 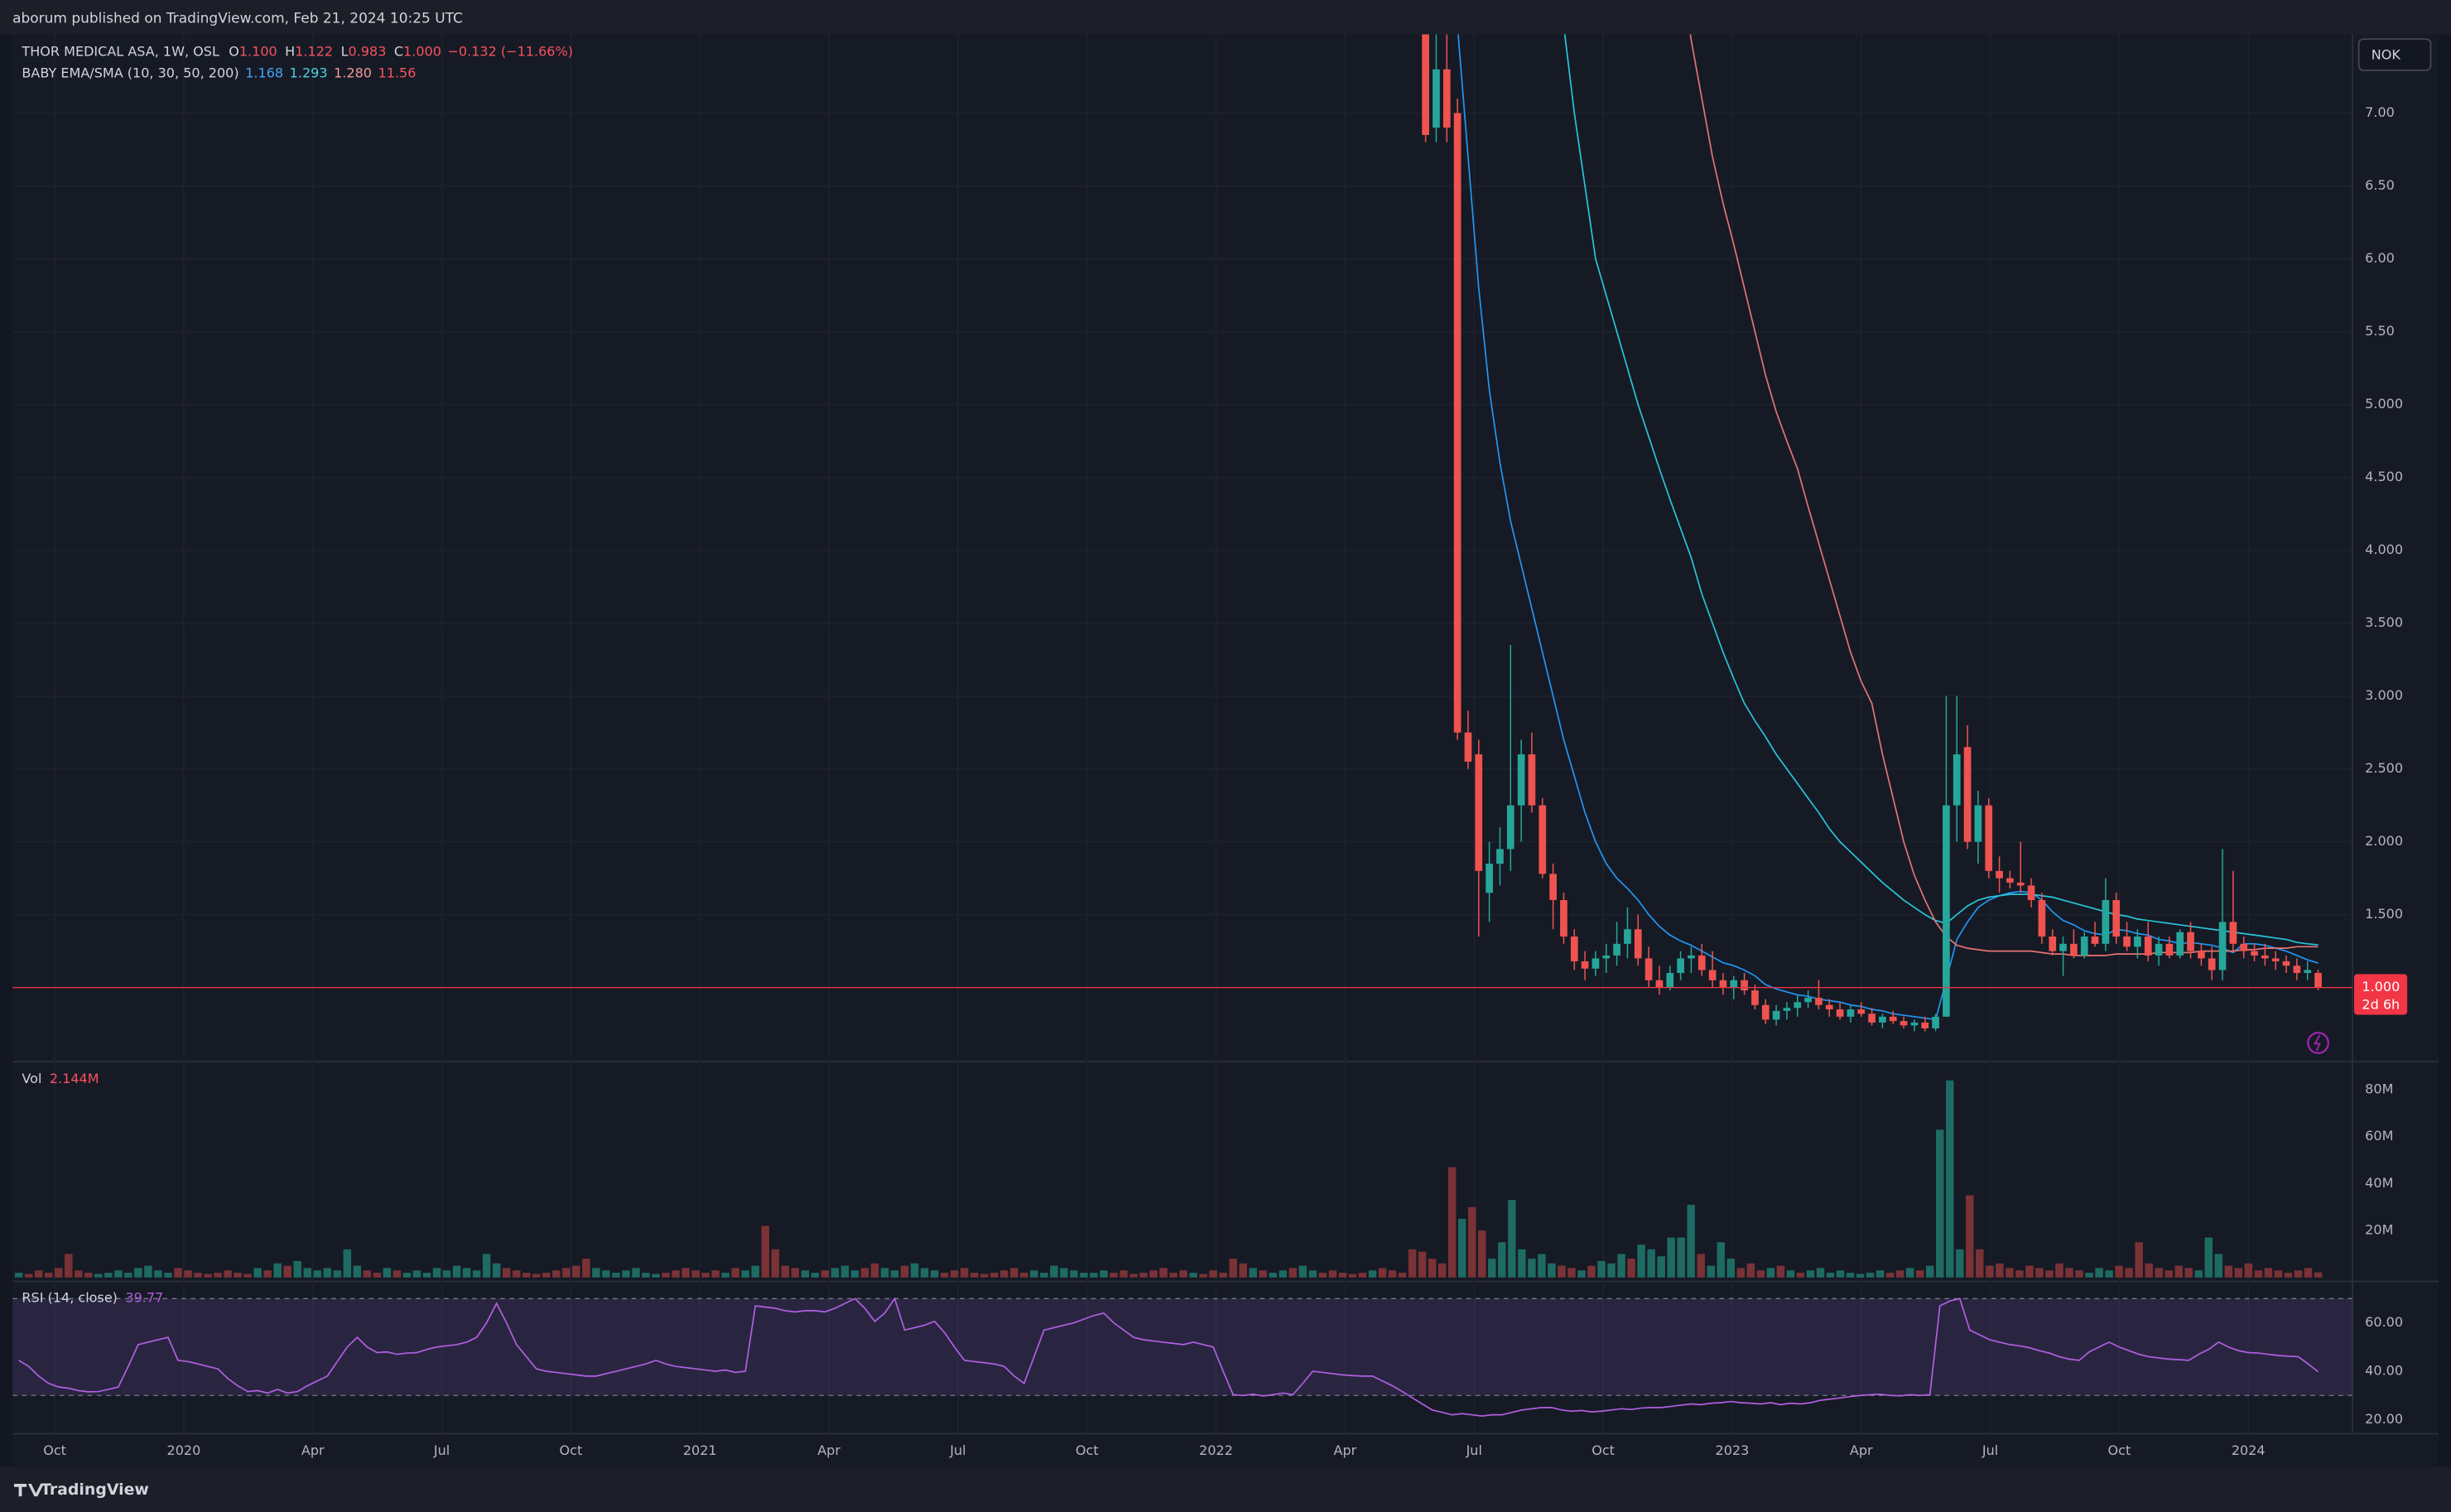 What do you see at coordinates (28, 1490) in the screenshot?
I see `tradingview-logo` at bounding box center [28, 1490].